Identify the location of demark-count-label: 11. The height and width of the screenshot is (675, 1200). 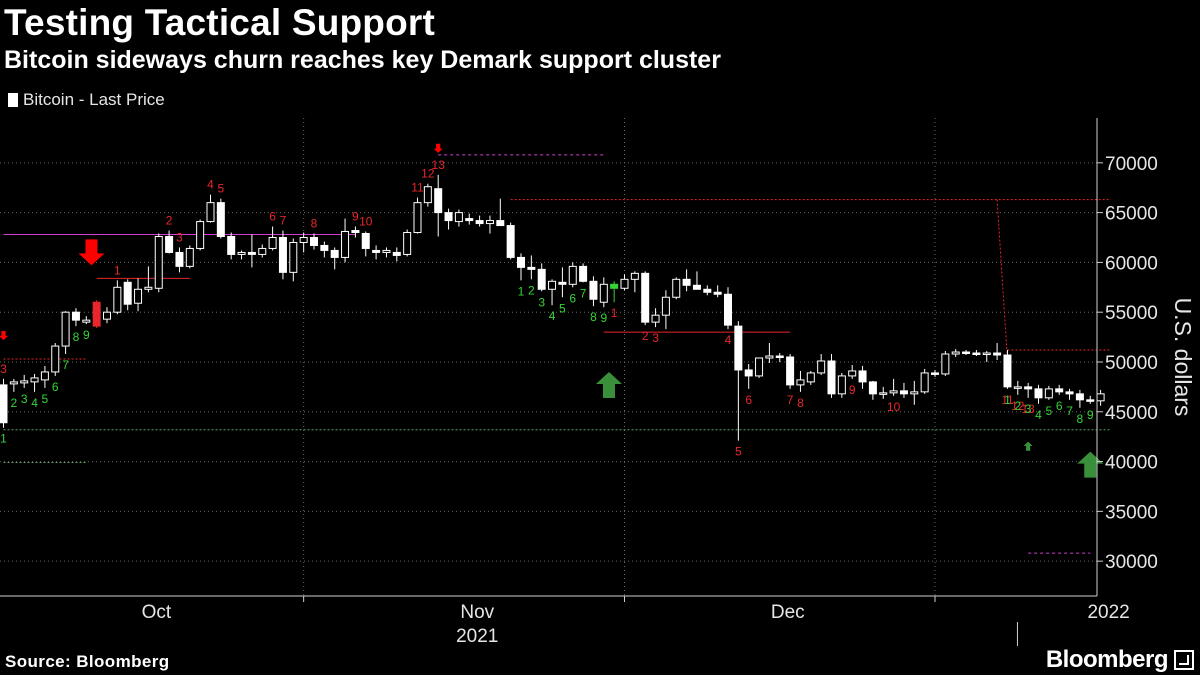
(417, 188).